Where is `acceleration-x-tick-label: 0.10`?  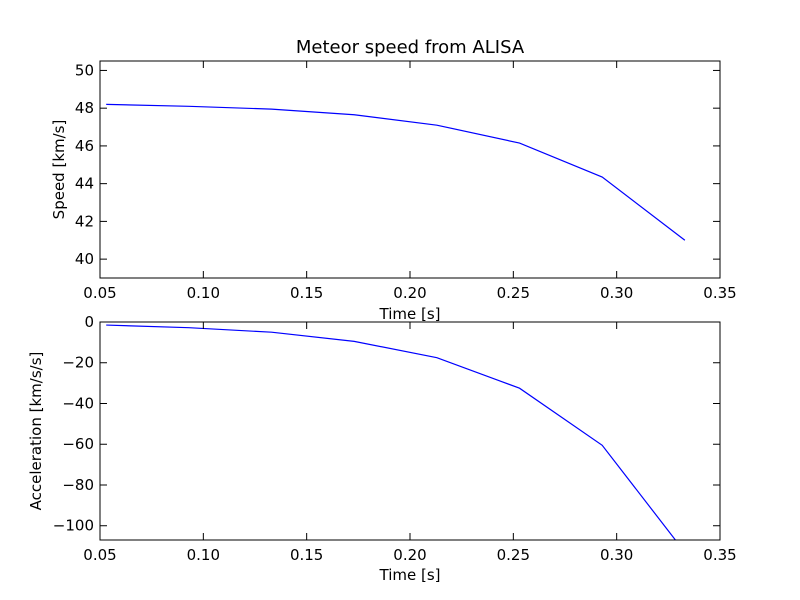 acceleration-x-tick-label: 0.10 is located at coordinates (203, 555).